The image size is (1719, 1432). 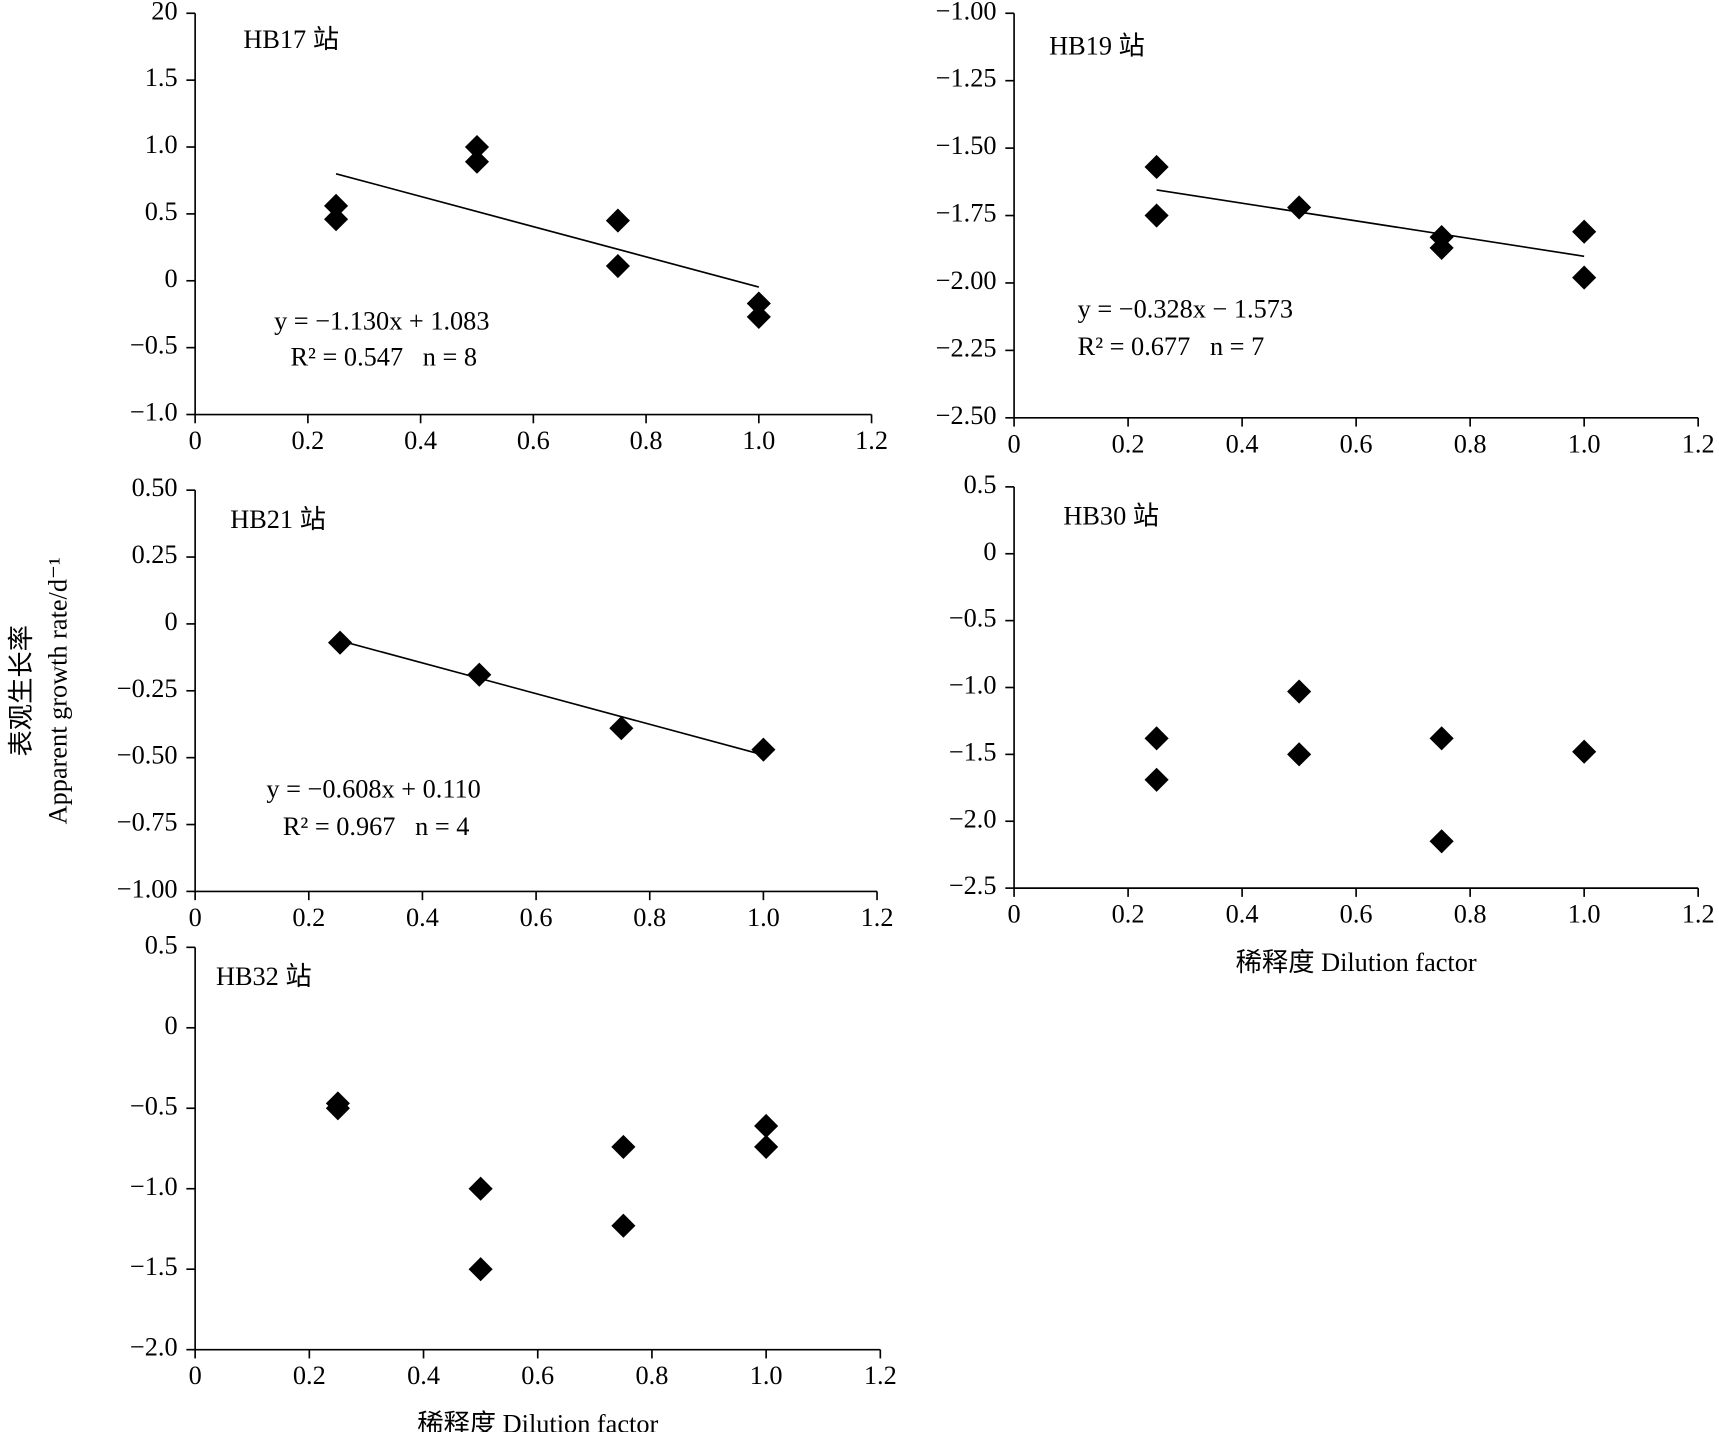 What do you see at coordinates (1111, 516) in the screenshot?
I see `panel-title: HB30 站` at bounding box center [1111, 516].